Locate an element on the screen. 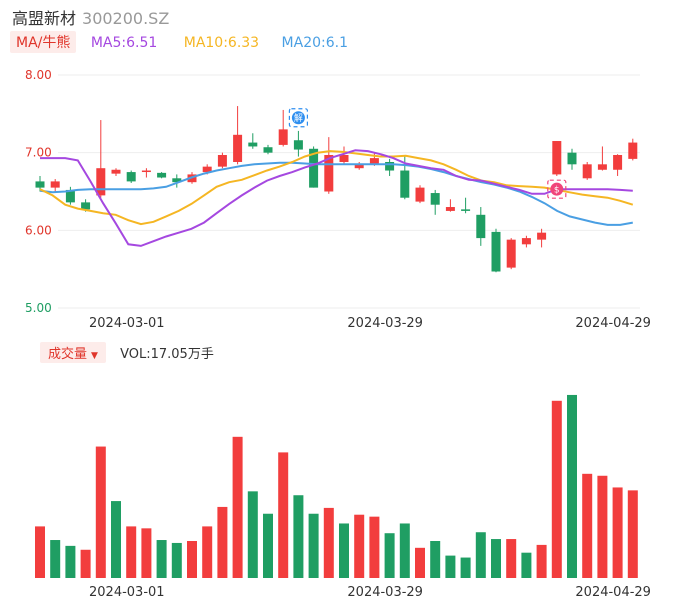 This screenshot has height=606, width=686. dollar-badge-frame is located at coordinates (557, 189).